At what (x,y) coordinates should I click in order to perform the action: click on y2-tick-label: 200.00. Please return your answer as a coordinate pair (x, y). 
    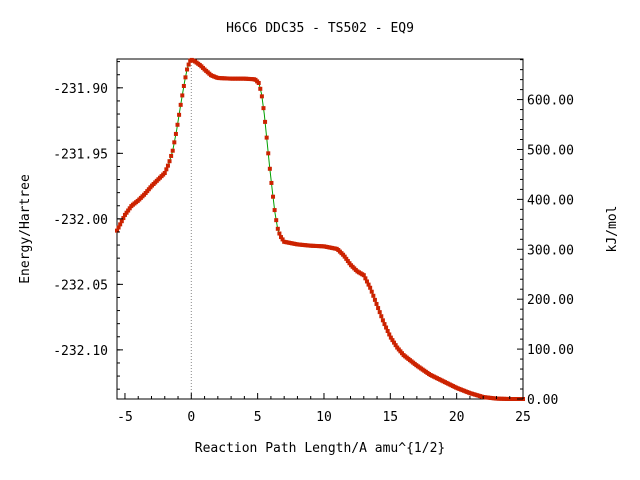
    Looking at the image, I should click on (550, 300).